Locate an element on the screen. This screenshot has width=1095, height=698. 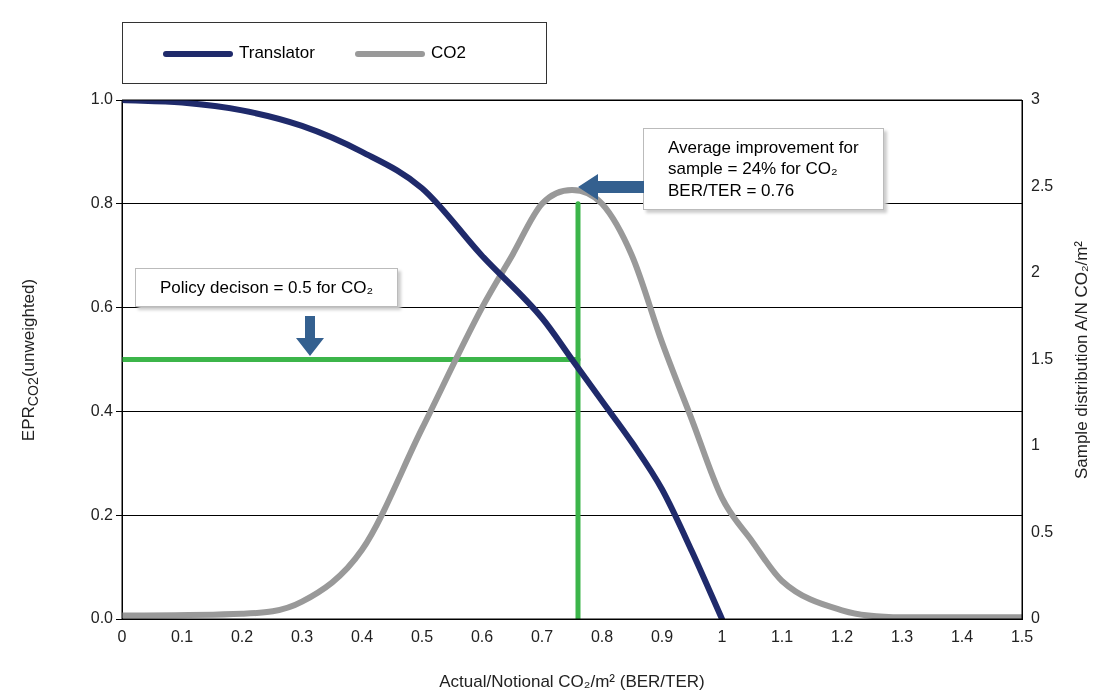
annotation: Average improvement for sample = 24% for CO₂ BER/TER = 0.76 is located at coordinates (763, 169).